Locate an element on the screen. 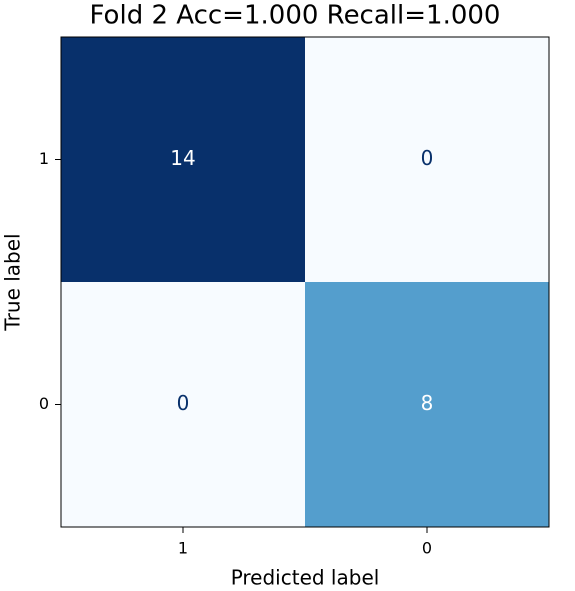 The height and width of the screenshot is (591, 575). y-tick-label: 0 is located at coordinates (44, 403).